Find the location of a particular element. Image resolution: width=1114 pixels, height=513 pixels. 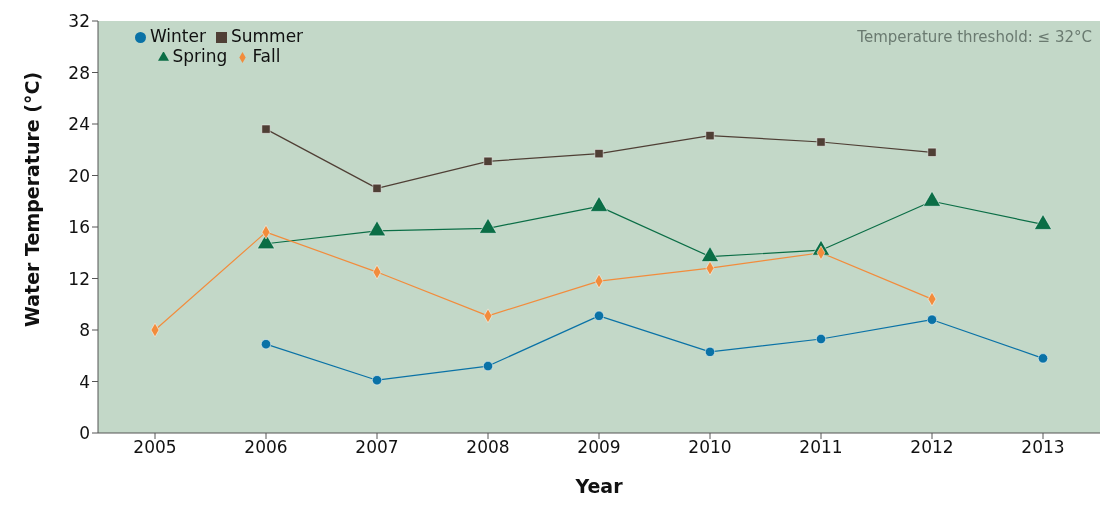

x-tick-label: 2005 is located at coordinates (155, 447).